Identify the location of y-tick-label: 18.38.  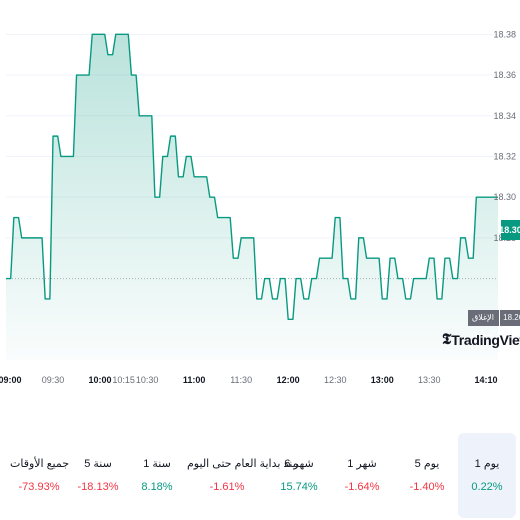
(504, 34).